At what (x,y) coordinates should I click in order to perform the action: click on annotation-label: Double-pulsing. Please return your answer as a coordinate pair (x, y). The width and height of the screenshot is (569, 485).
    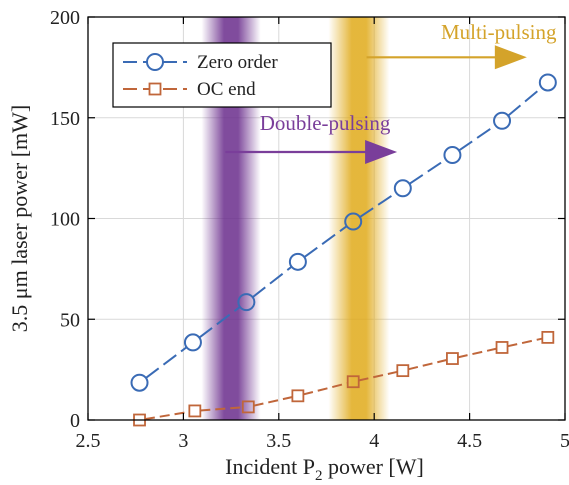
    Looking at the image, I should click on (325, 123).